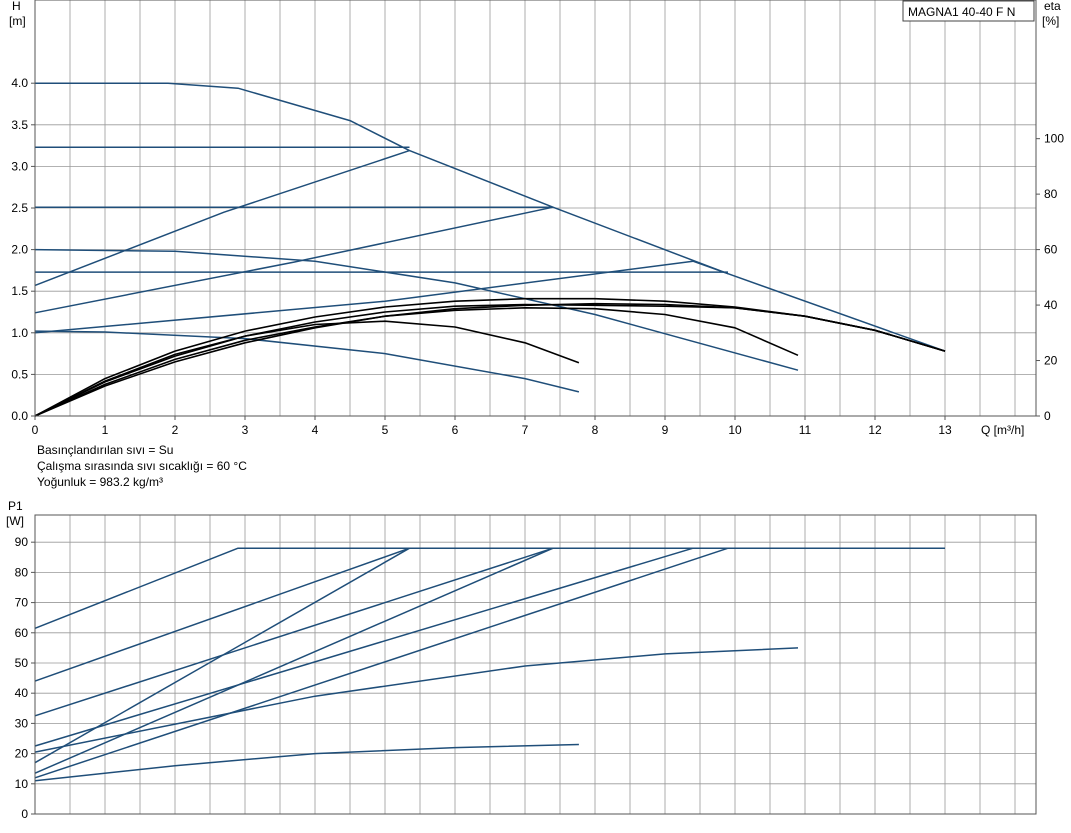  What do you see at coordinates (455, 430) in the screenshot?
I see `x-tick-label: 6` at bounding box center [455, 430].